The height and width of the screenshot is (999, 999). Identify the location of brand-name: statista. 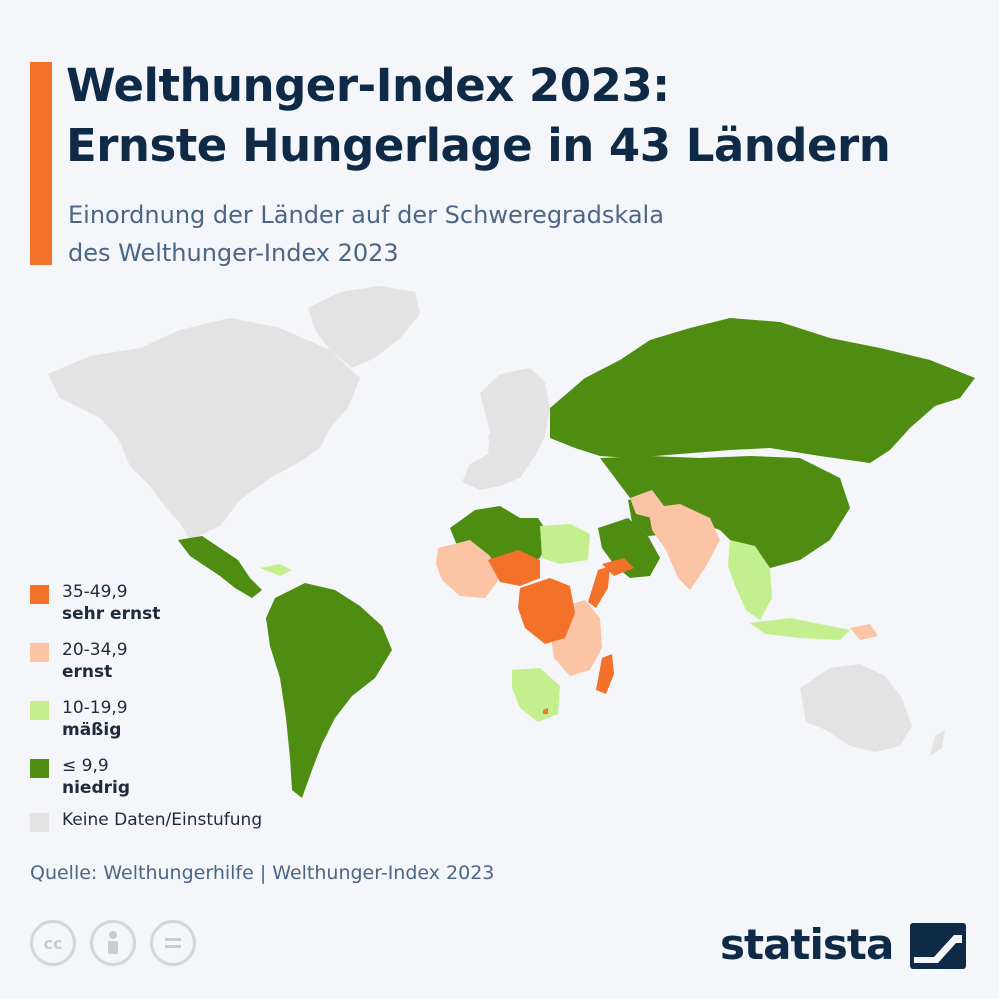
(807, 944).